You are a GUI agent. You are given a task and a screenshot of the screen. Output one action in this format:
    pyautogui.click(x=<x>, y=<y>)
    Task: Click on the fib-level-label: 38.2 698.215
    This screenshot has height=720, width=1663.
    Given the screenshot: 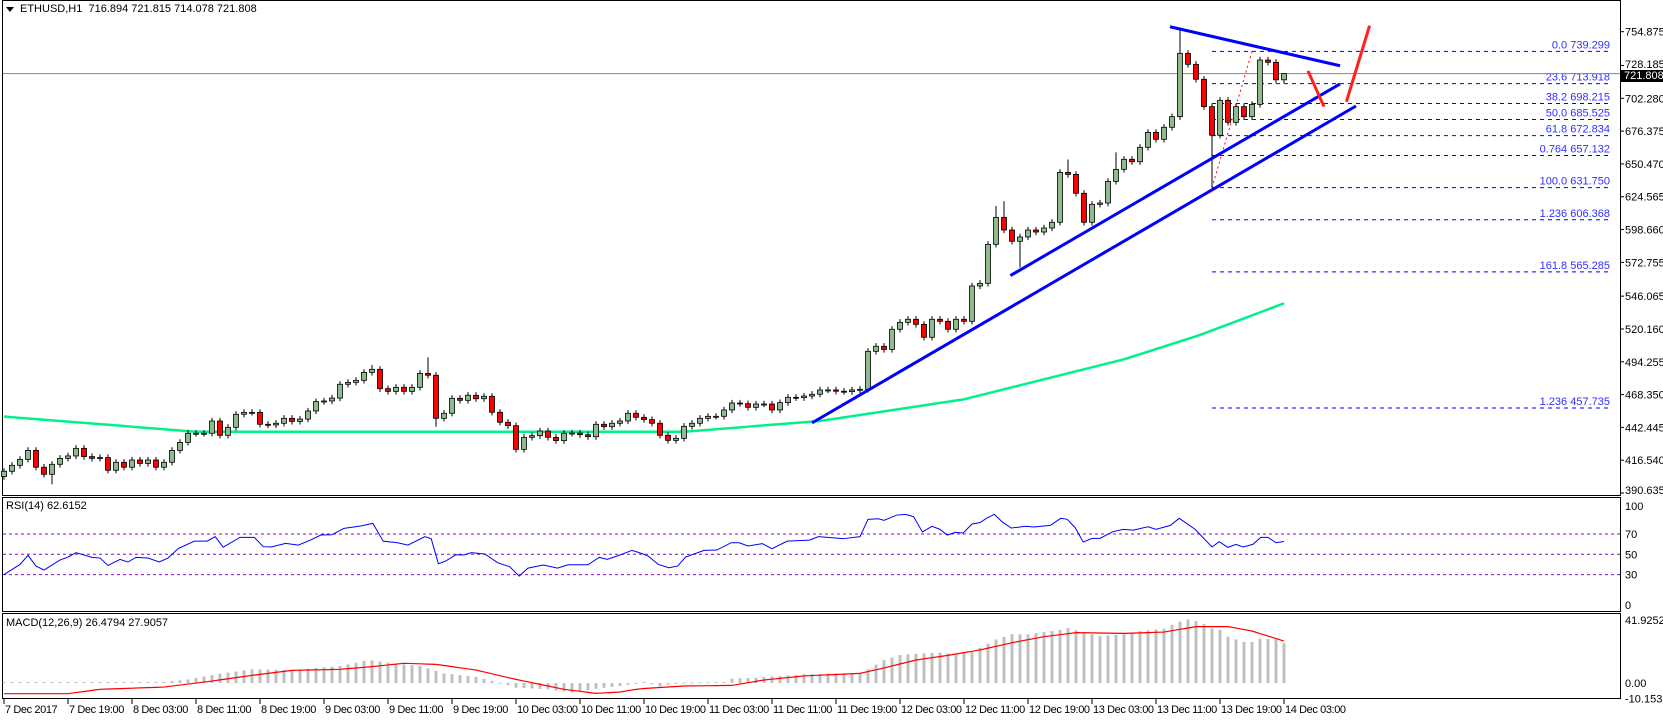 What is the action you would take?
    pyautogui.click(x=1578, y=97)
    